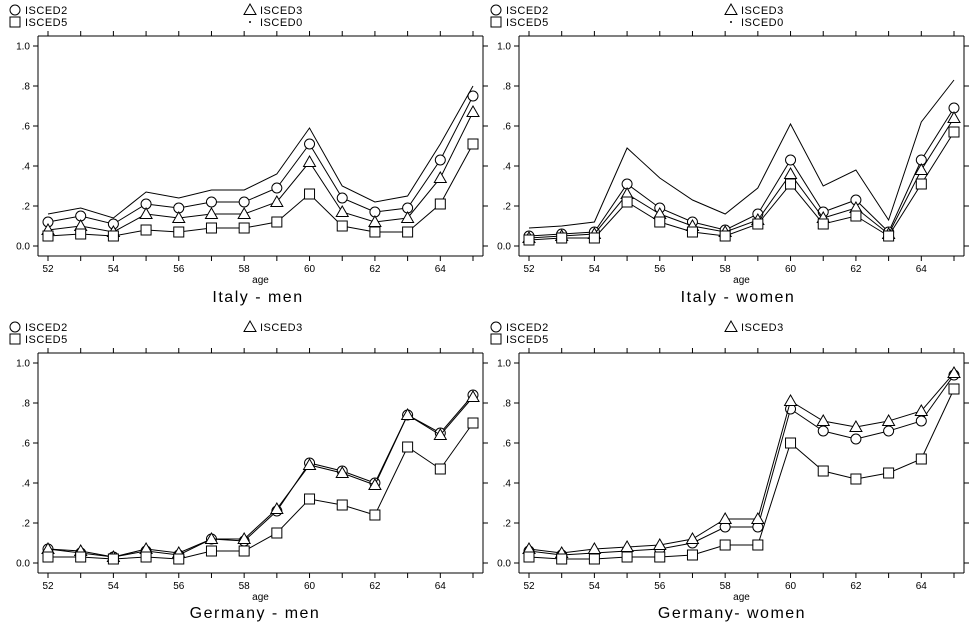  I want to click on chart-title: Italy - men, so click(257, 297).